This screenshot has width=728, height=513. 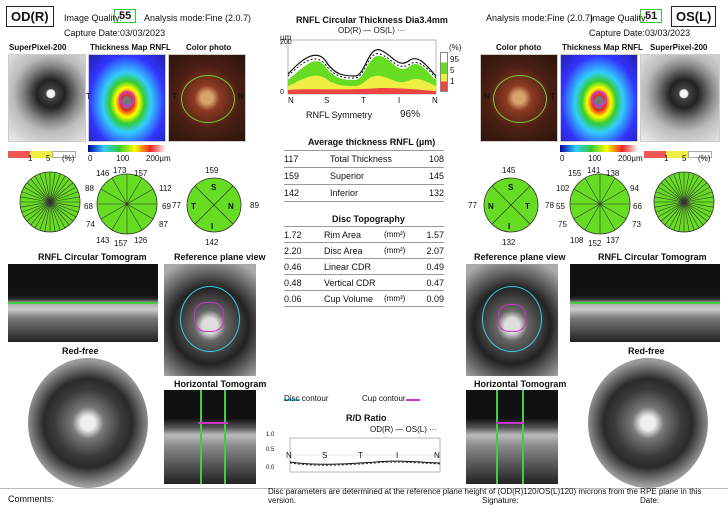 What do you see at coordinates (640, 33) in the screenshot?
I see `right-capture-date: Capture Date:03/03/2023` at bounding box center [640, 33].